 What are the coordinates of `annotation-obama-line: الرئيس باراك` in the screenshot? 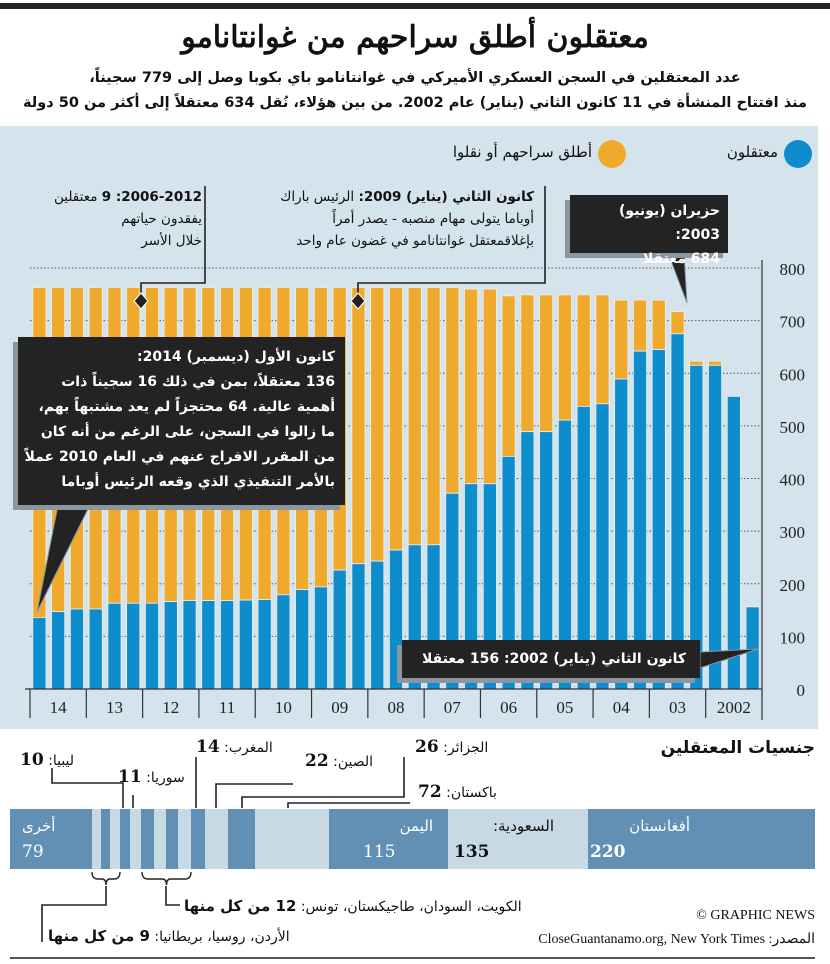 It's located at (317, 197).